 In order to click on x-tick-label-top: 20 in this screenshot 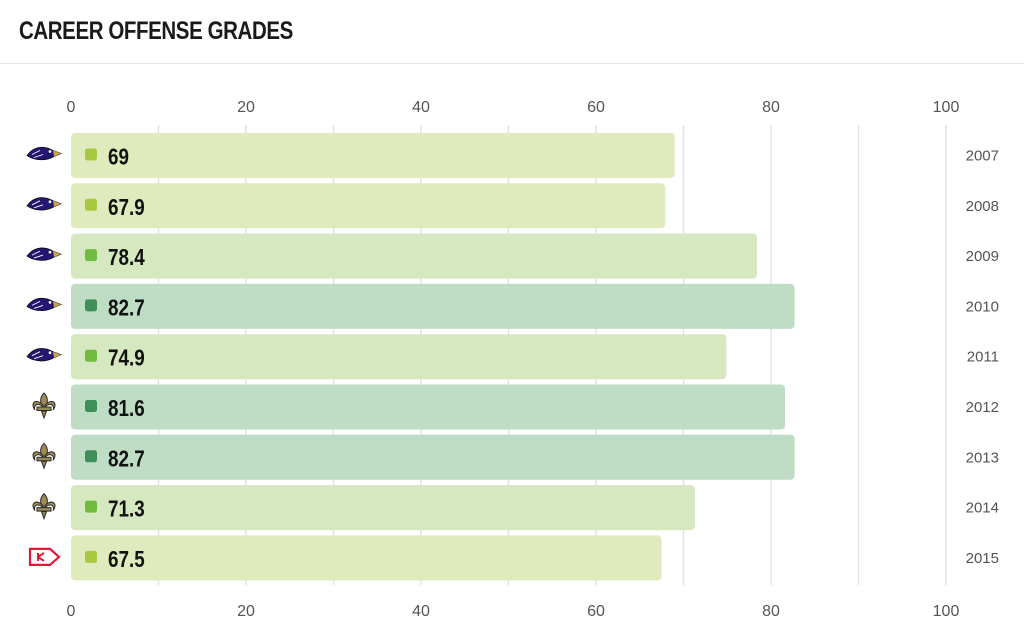, I will do `click(246, 107)`.